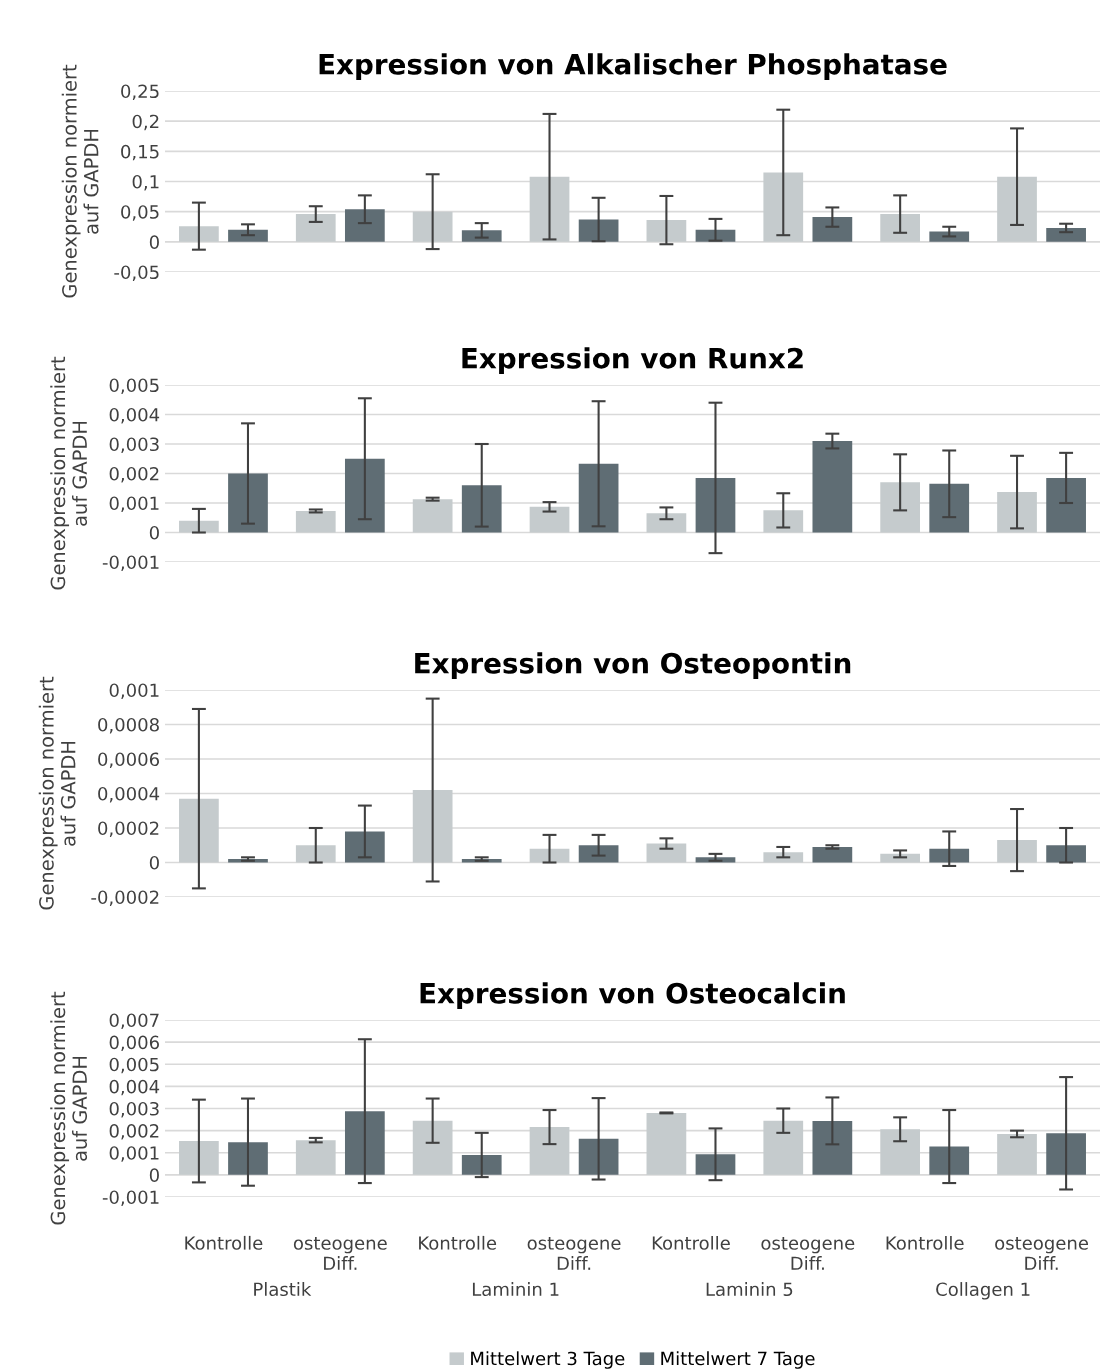  Describe the element at coordinates (632, 361) in the screenshot. I see `chart-title: Expression von Runx2` at that location.